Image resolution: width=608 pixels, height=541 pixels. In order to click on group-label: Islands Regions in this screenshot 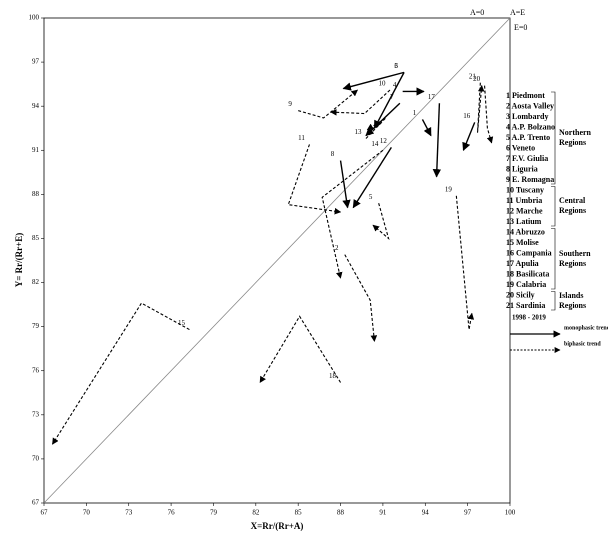, I will do `click(573, 300)`.